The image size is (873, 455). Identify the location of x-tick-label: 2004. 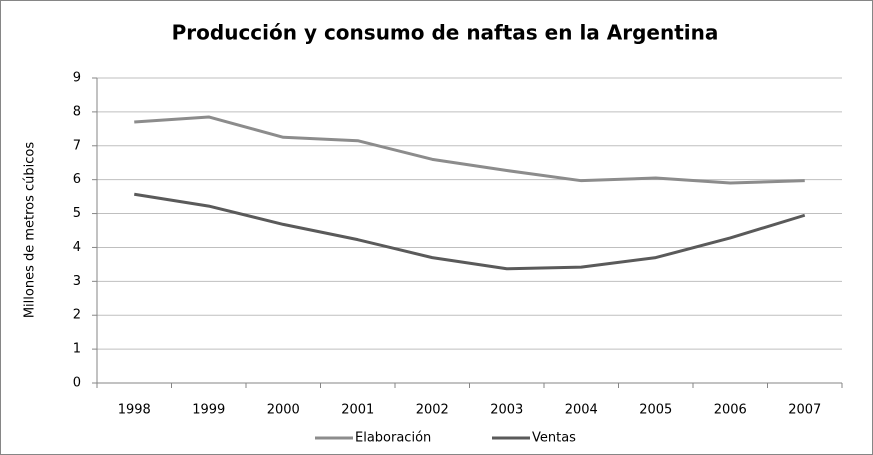
(581, 410).